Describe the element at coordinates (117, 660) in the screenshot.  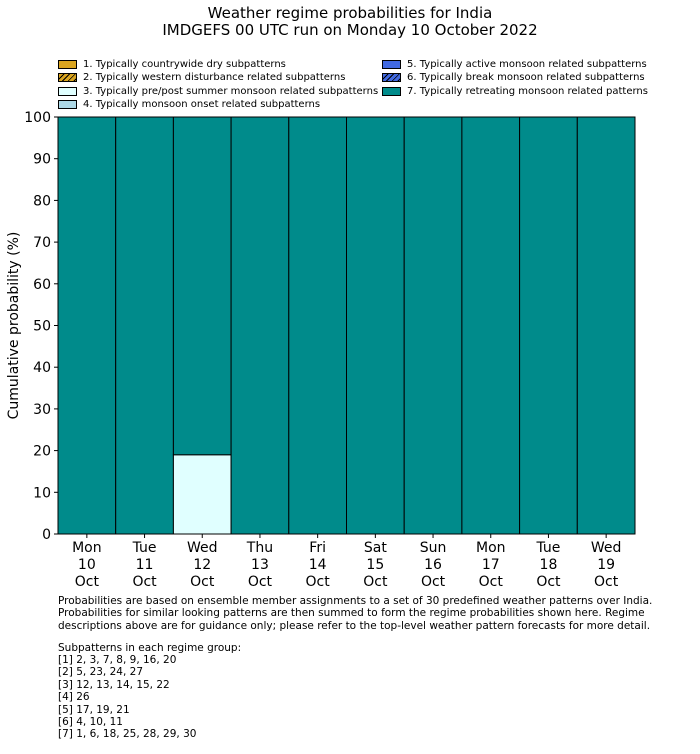
I see `regime-group-line: [1] 2, 3, 7, 8, 9, 16, 20` at that location.